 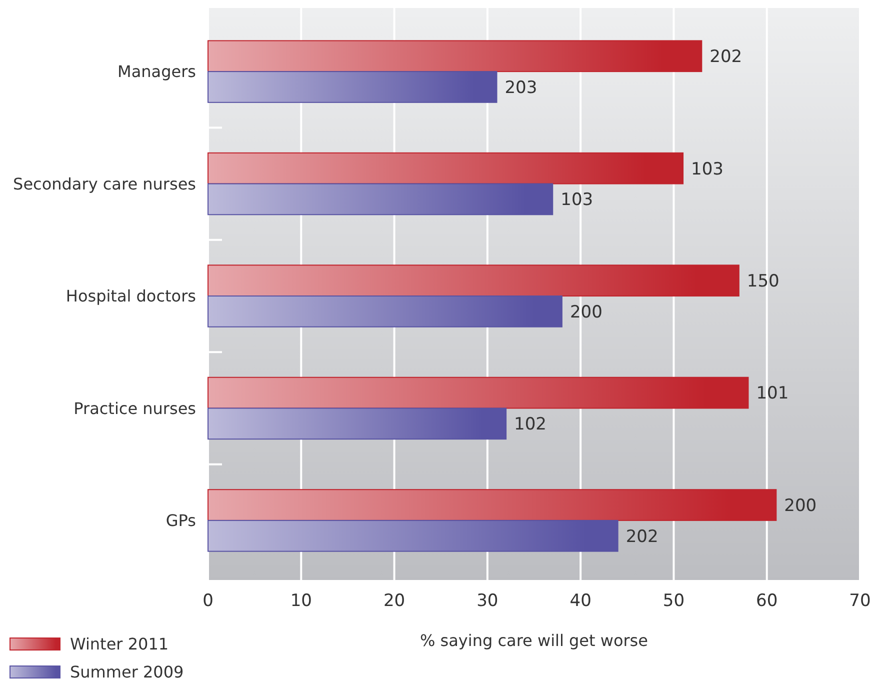 What do you see at coordinates (767, 601) in the screenshot?
I see `x-tick-label: 60` at bounding box center [767, 601].